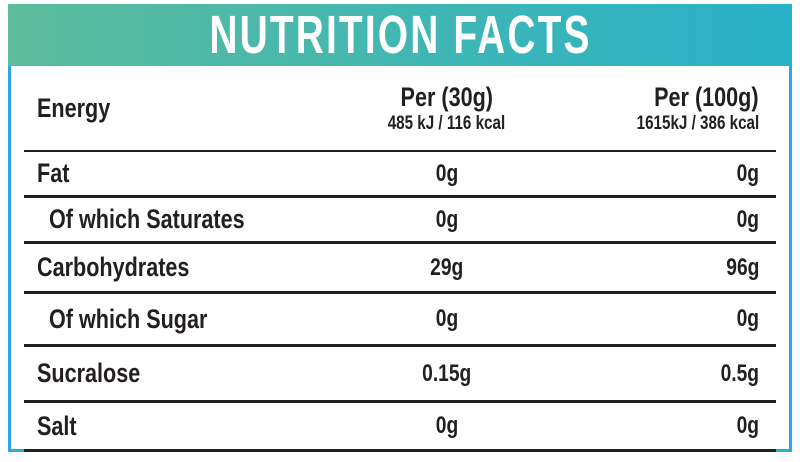  What do you see at coordinates (89, 373) in the screenshot?
I see `row-label: Sucralose` at bounding box center [89, 373].